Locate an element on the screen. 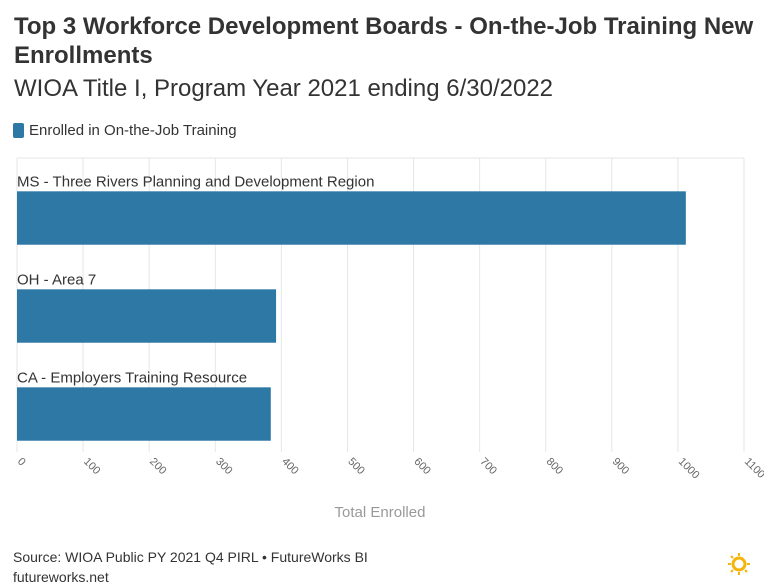 Image resolution: width=764 pixels, height=585 pixels. x-axis-ticks: 0 100 200 300 400 500 600 700 800 900 1000 1100 is located at coordinates (389, 469).